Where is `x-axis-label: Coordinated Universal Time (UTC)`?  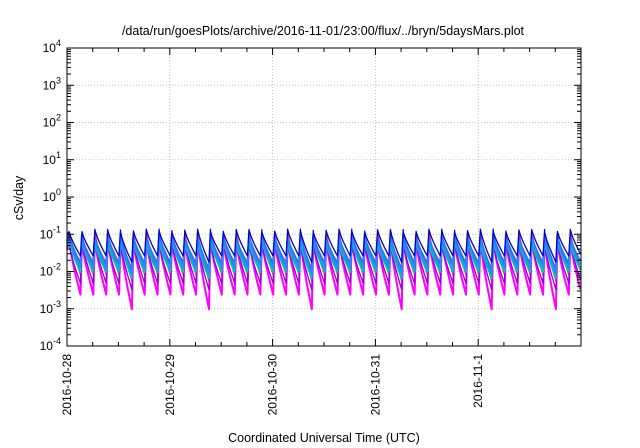 x-axis-label: Coordinated Universal Time (UTC) is located at coordinates (324, 438).